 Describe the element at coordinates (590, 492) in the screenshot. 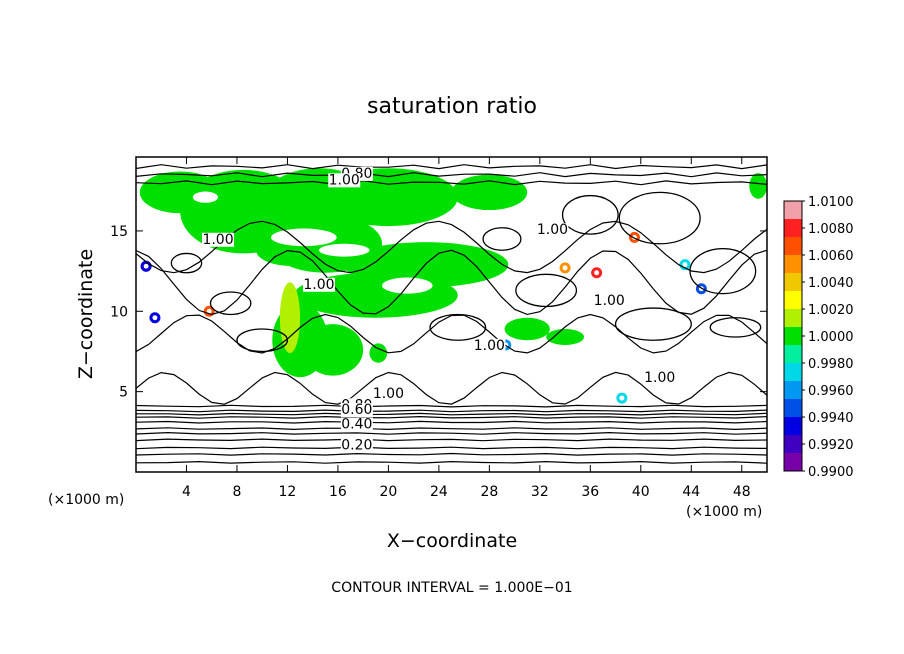

I see `x-tick-label: 36` at that location.